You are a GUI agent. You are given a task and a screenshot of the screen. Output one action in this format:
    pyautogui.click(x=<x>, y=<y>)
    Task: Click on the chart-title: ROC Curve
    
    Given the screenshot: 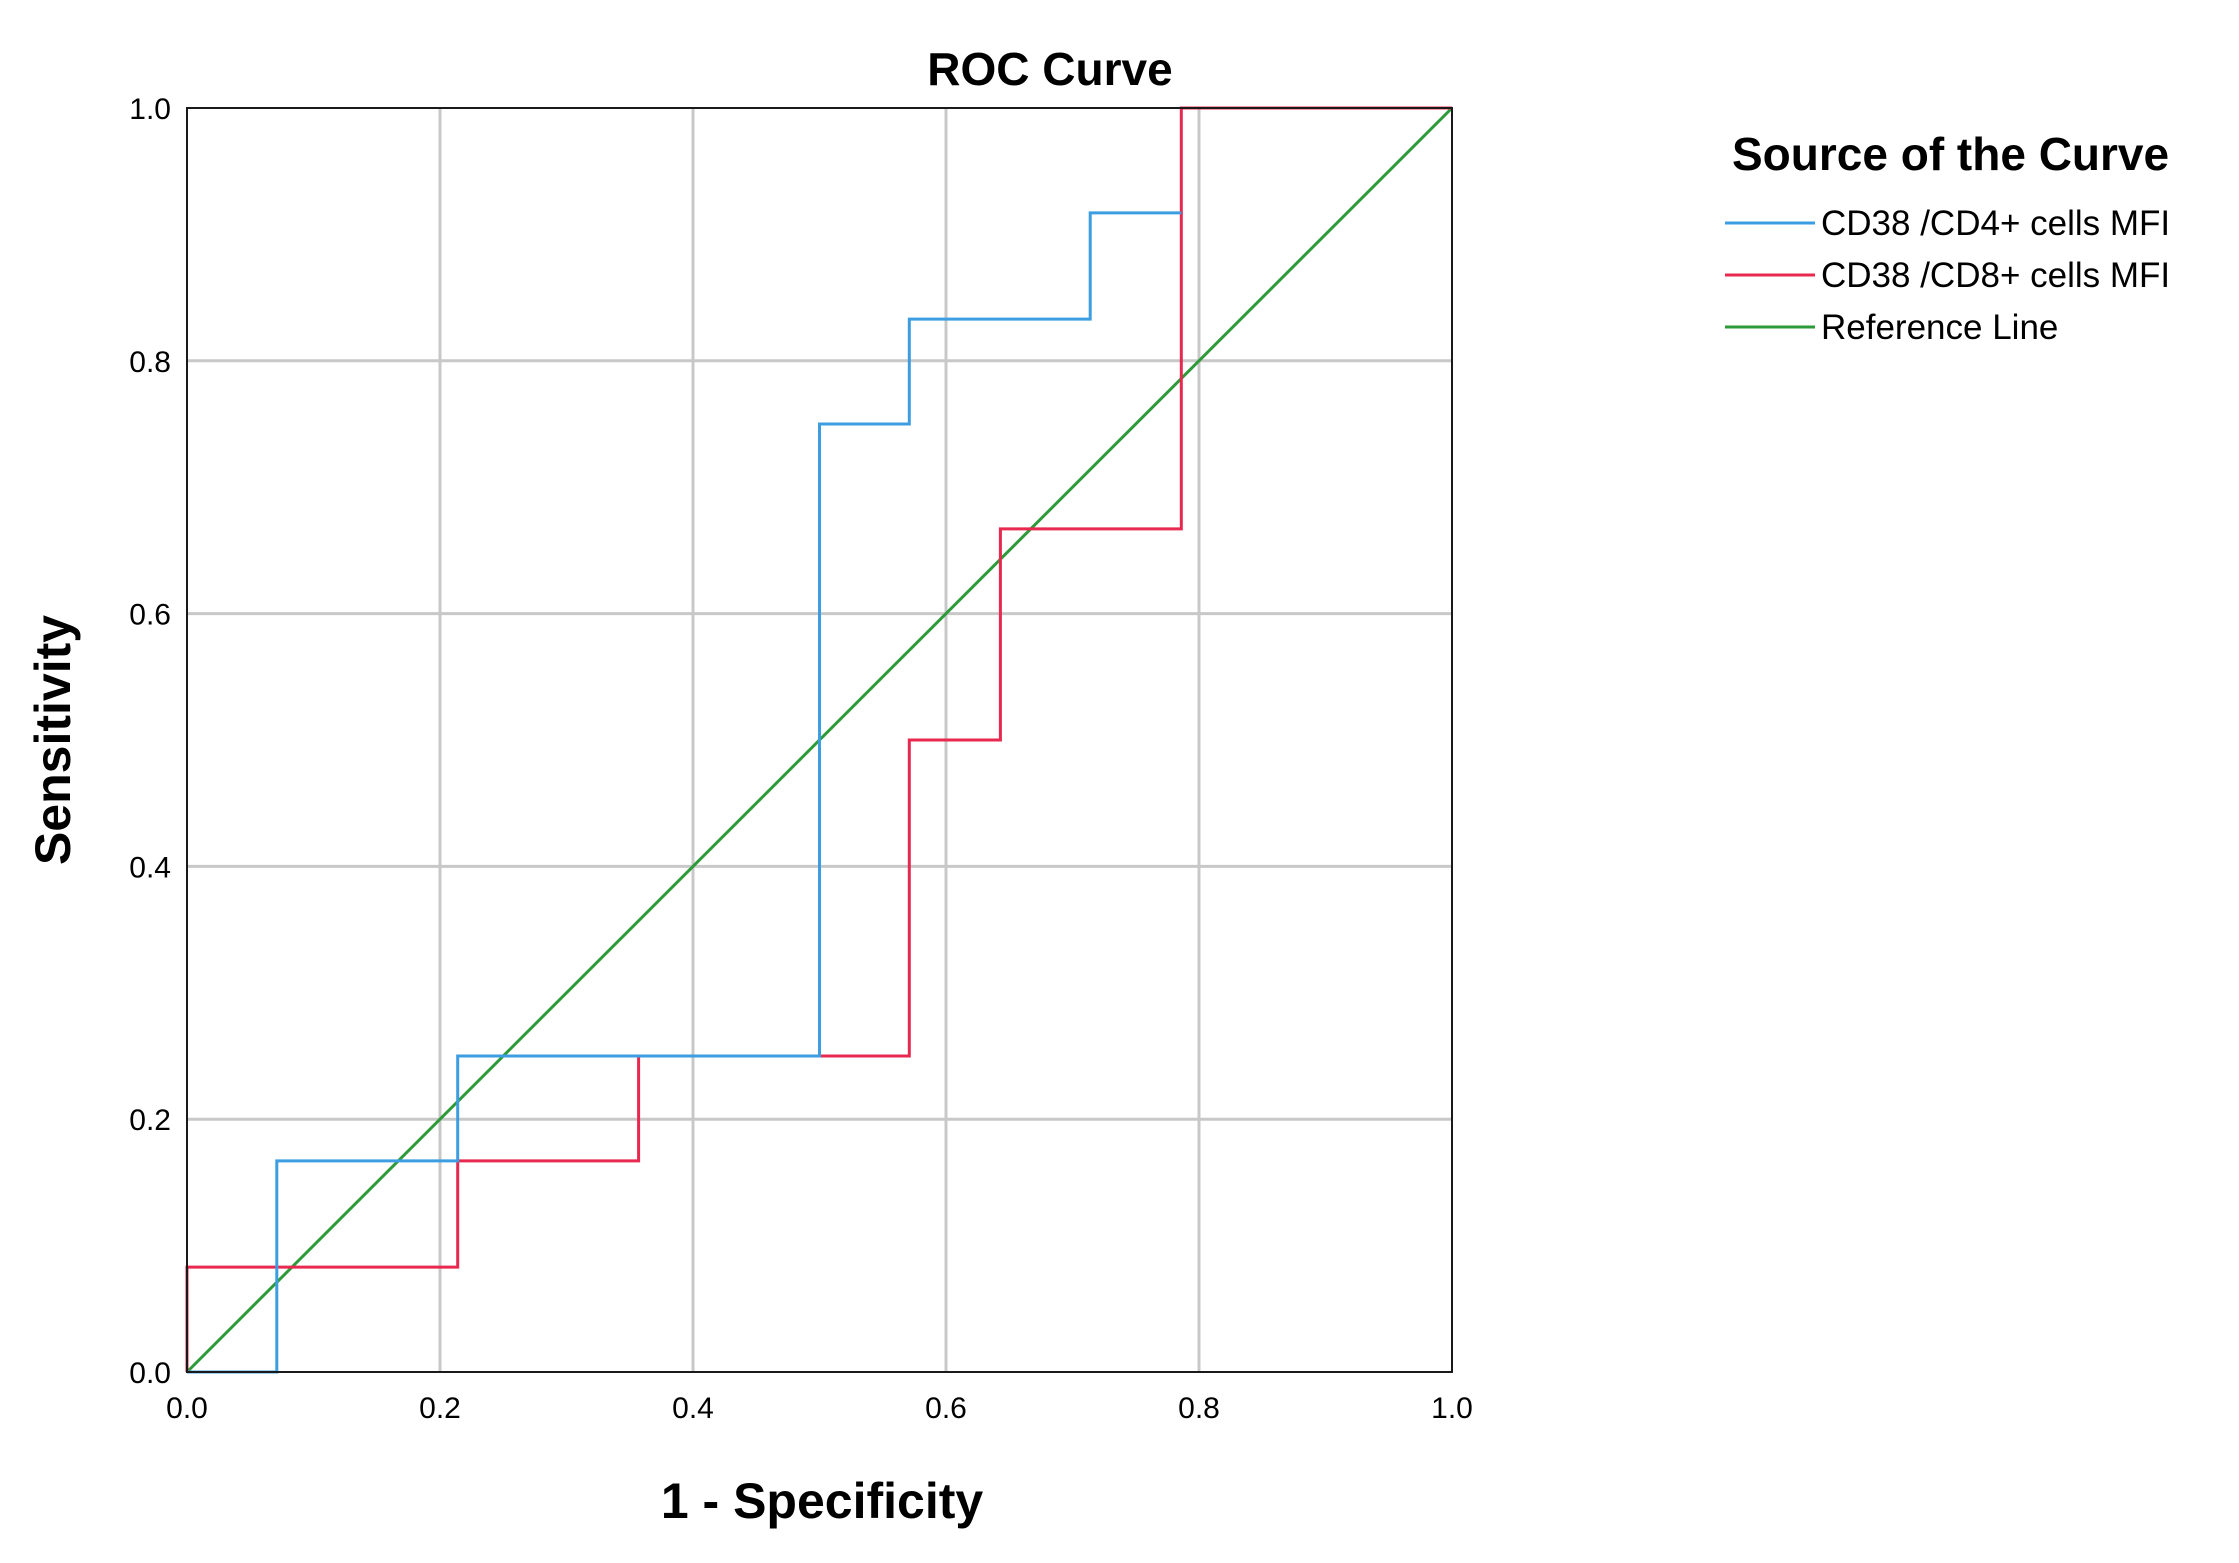 What is the action you would take?
    pyautogui.click(x=1049, y=69)
    